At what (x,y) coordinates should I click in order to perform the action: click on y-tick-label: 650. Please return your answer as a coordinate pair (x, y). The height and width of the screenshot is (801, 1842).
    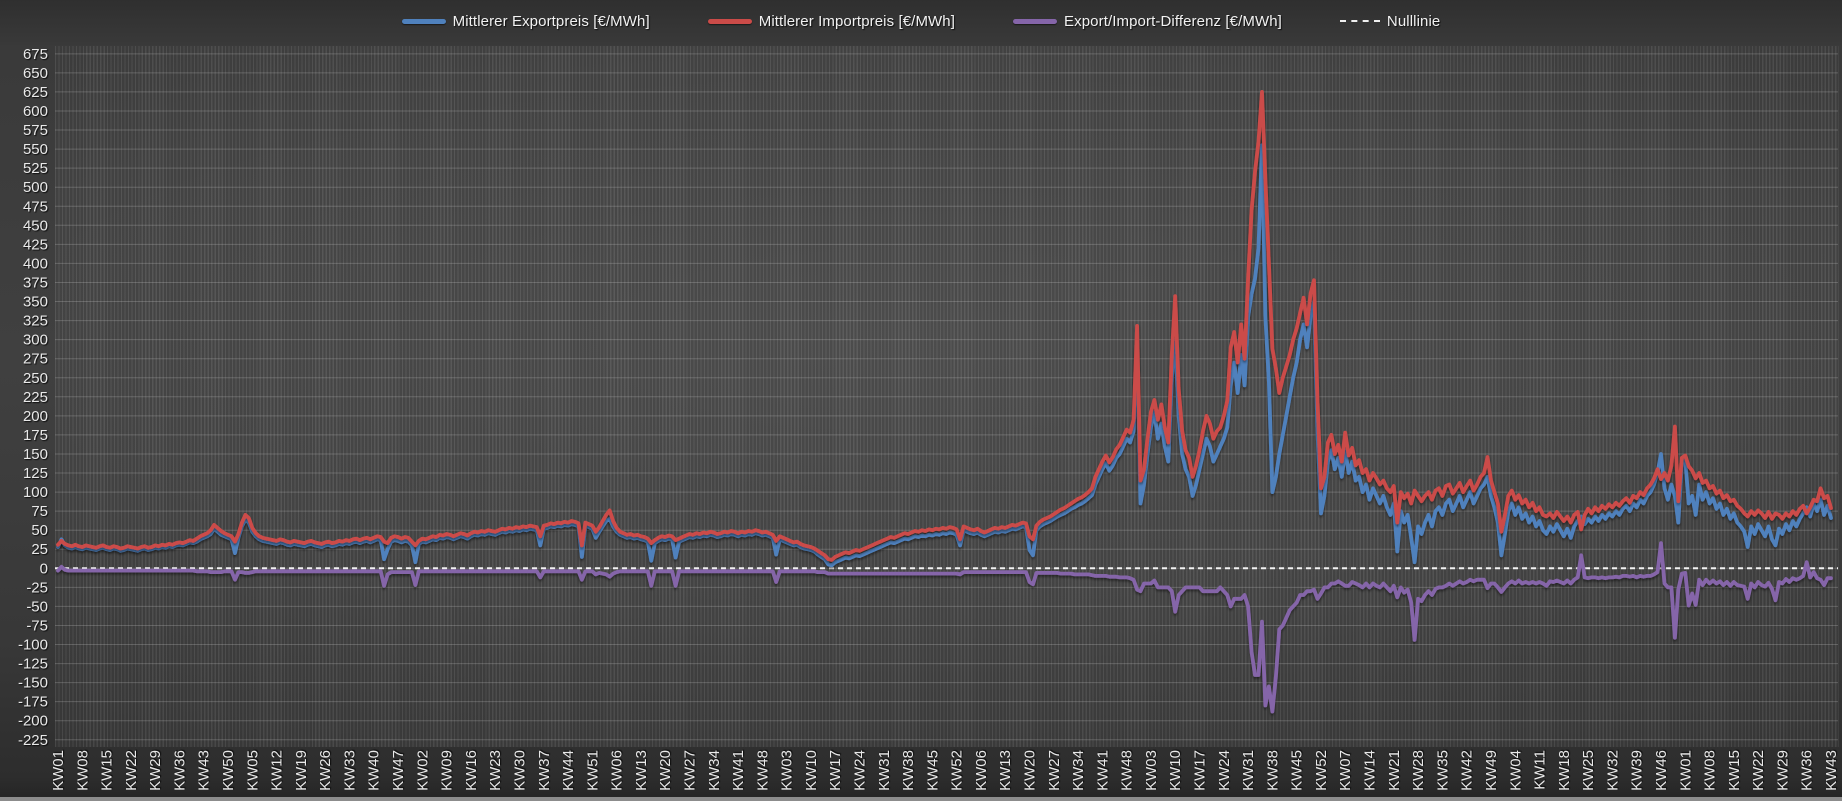
    Looking at the image, I should click on (35, 73).